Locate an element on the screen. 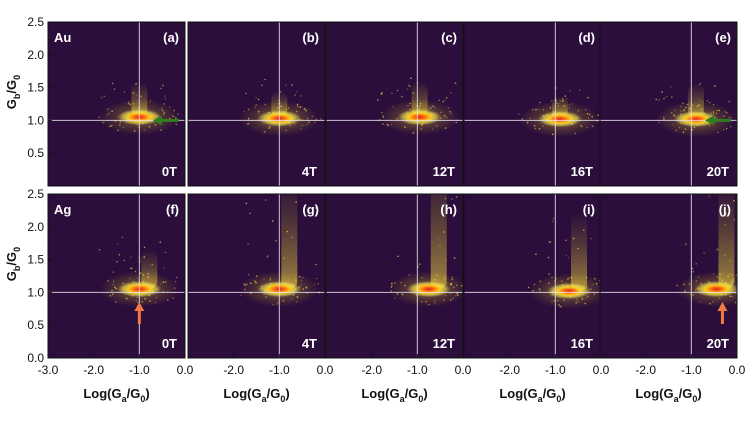 The height and width of the screenshot is (423, 753). material-label: Au is located at coordinates (62, 37).